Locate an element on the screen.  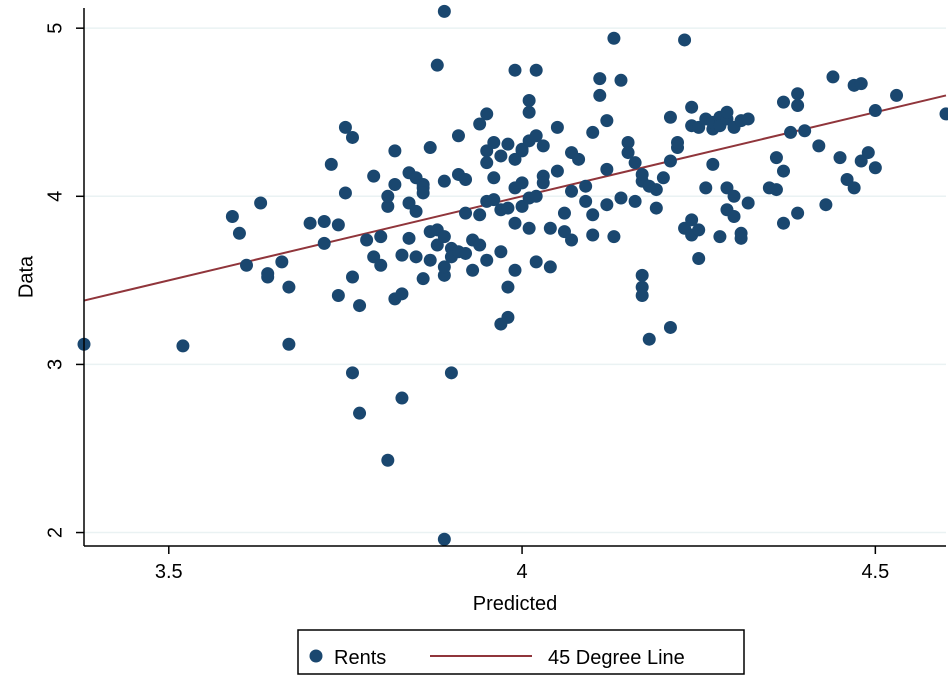
y-tick-label-5: 5 is located at coordinates (55, 28).